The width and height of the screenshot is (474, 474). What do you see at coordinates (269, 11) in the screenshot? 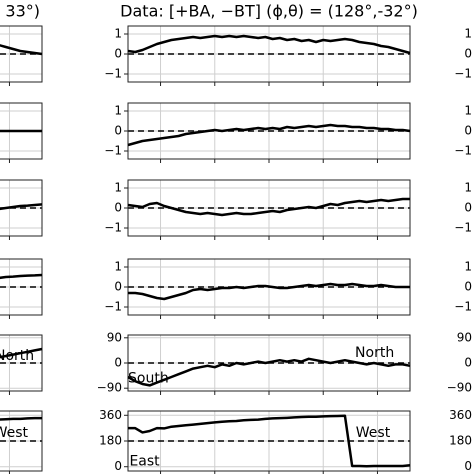
I see `chart-title: Data: [+BA, −BT] (ϕ,θ) = (128°,-32°)` at bounding box center [269, 11].